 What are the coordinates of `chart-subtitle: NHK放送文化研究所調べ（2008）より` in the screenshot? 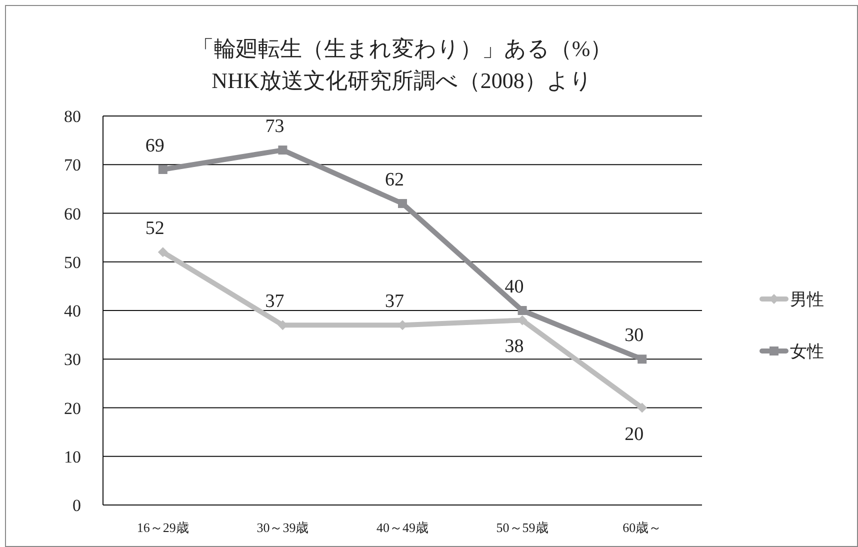 It's located at (402, 80).